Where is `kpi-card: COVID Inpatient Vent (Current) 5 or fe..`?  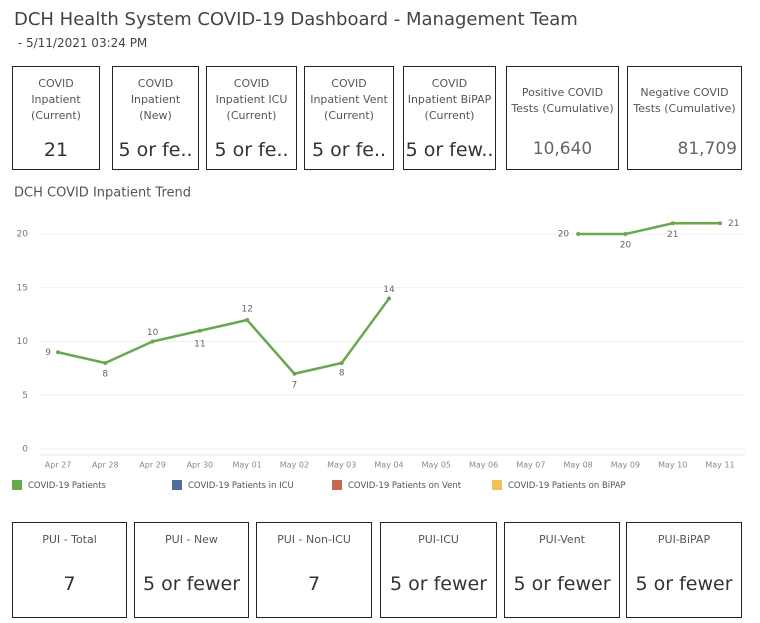 kpi-card: COVID Inpatient Vent (Current) 5 or fe.. is located at coordinates (349, 118).